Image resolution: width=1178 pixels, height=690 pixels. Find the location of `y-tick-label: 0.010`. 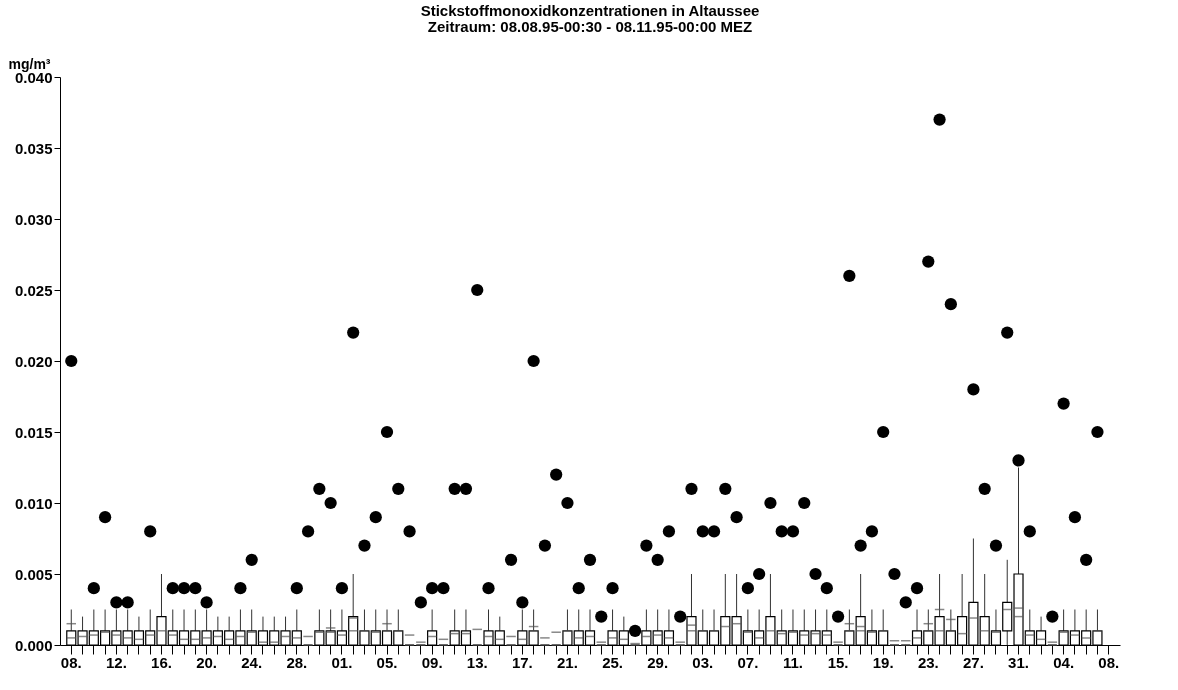

y-tick-label: 0.010 is located at coordinates (33, 503).